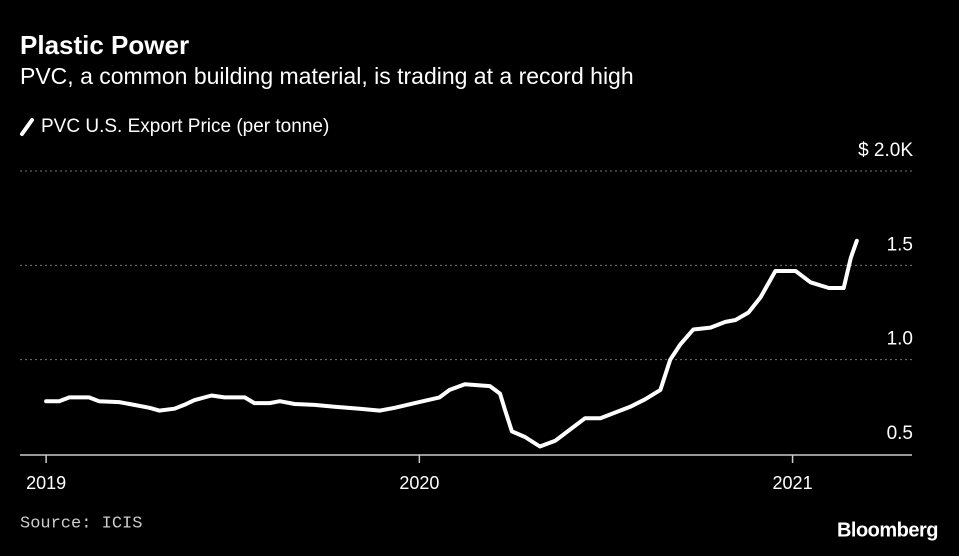 Image resolution: width=959 pixels, height=556 pixels. Describe the element at coordinates (900, 339) in the screenshot. I see `y-tick-label: 1.0` at that location.